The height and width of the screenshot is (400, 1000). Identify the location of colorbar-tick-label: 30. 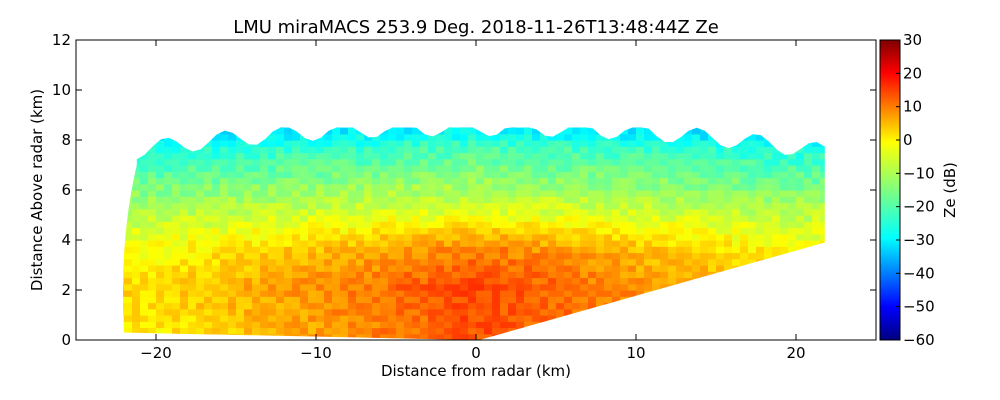
(912, 40).